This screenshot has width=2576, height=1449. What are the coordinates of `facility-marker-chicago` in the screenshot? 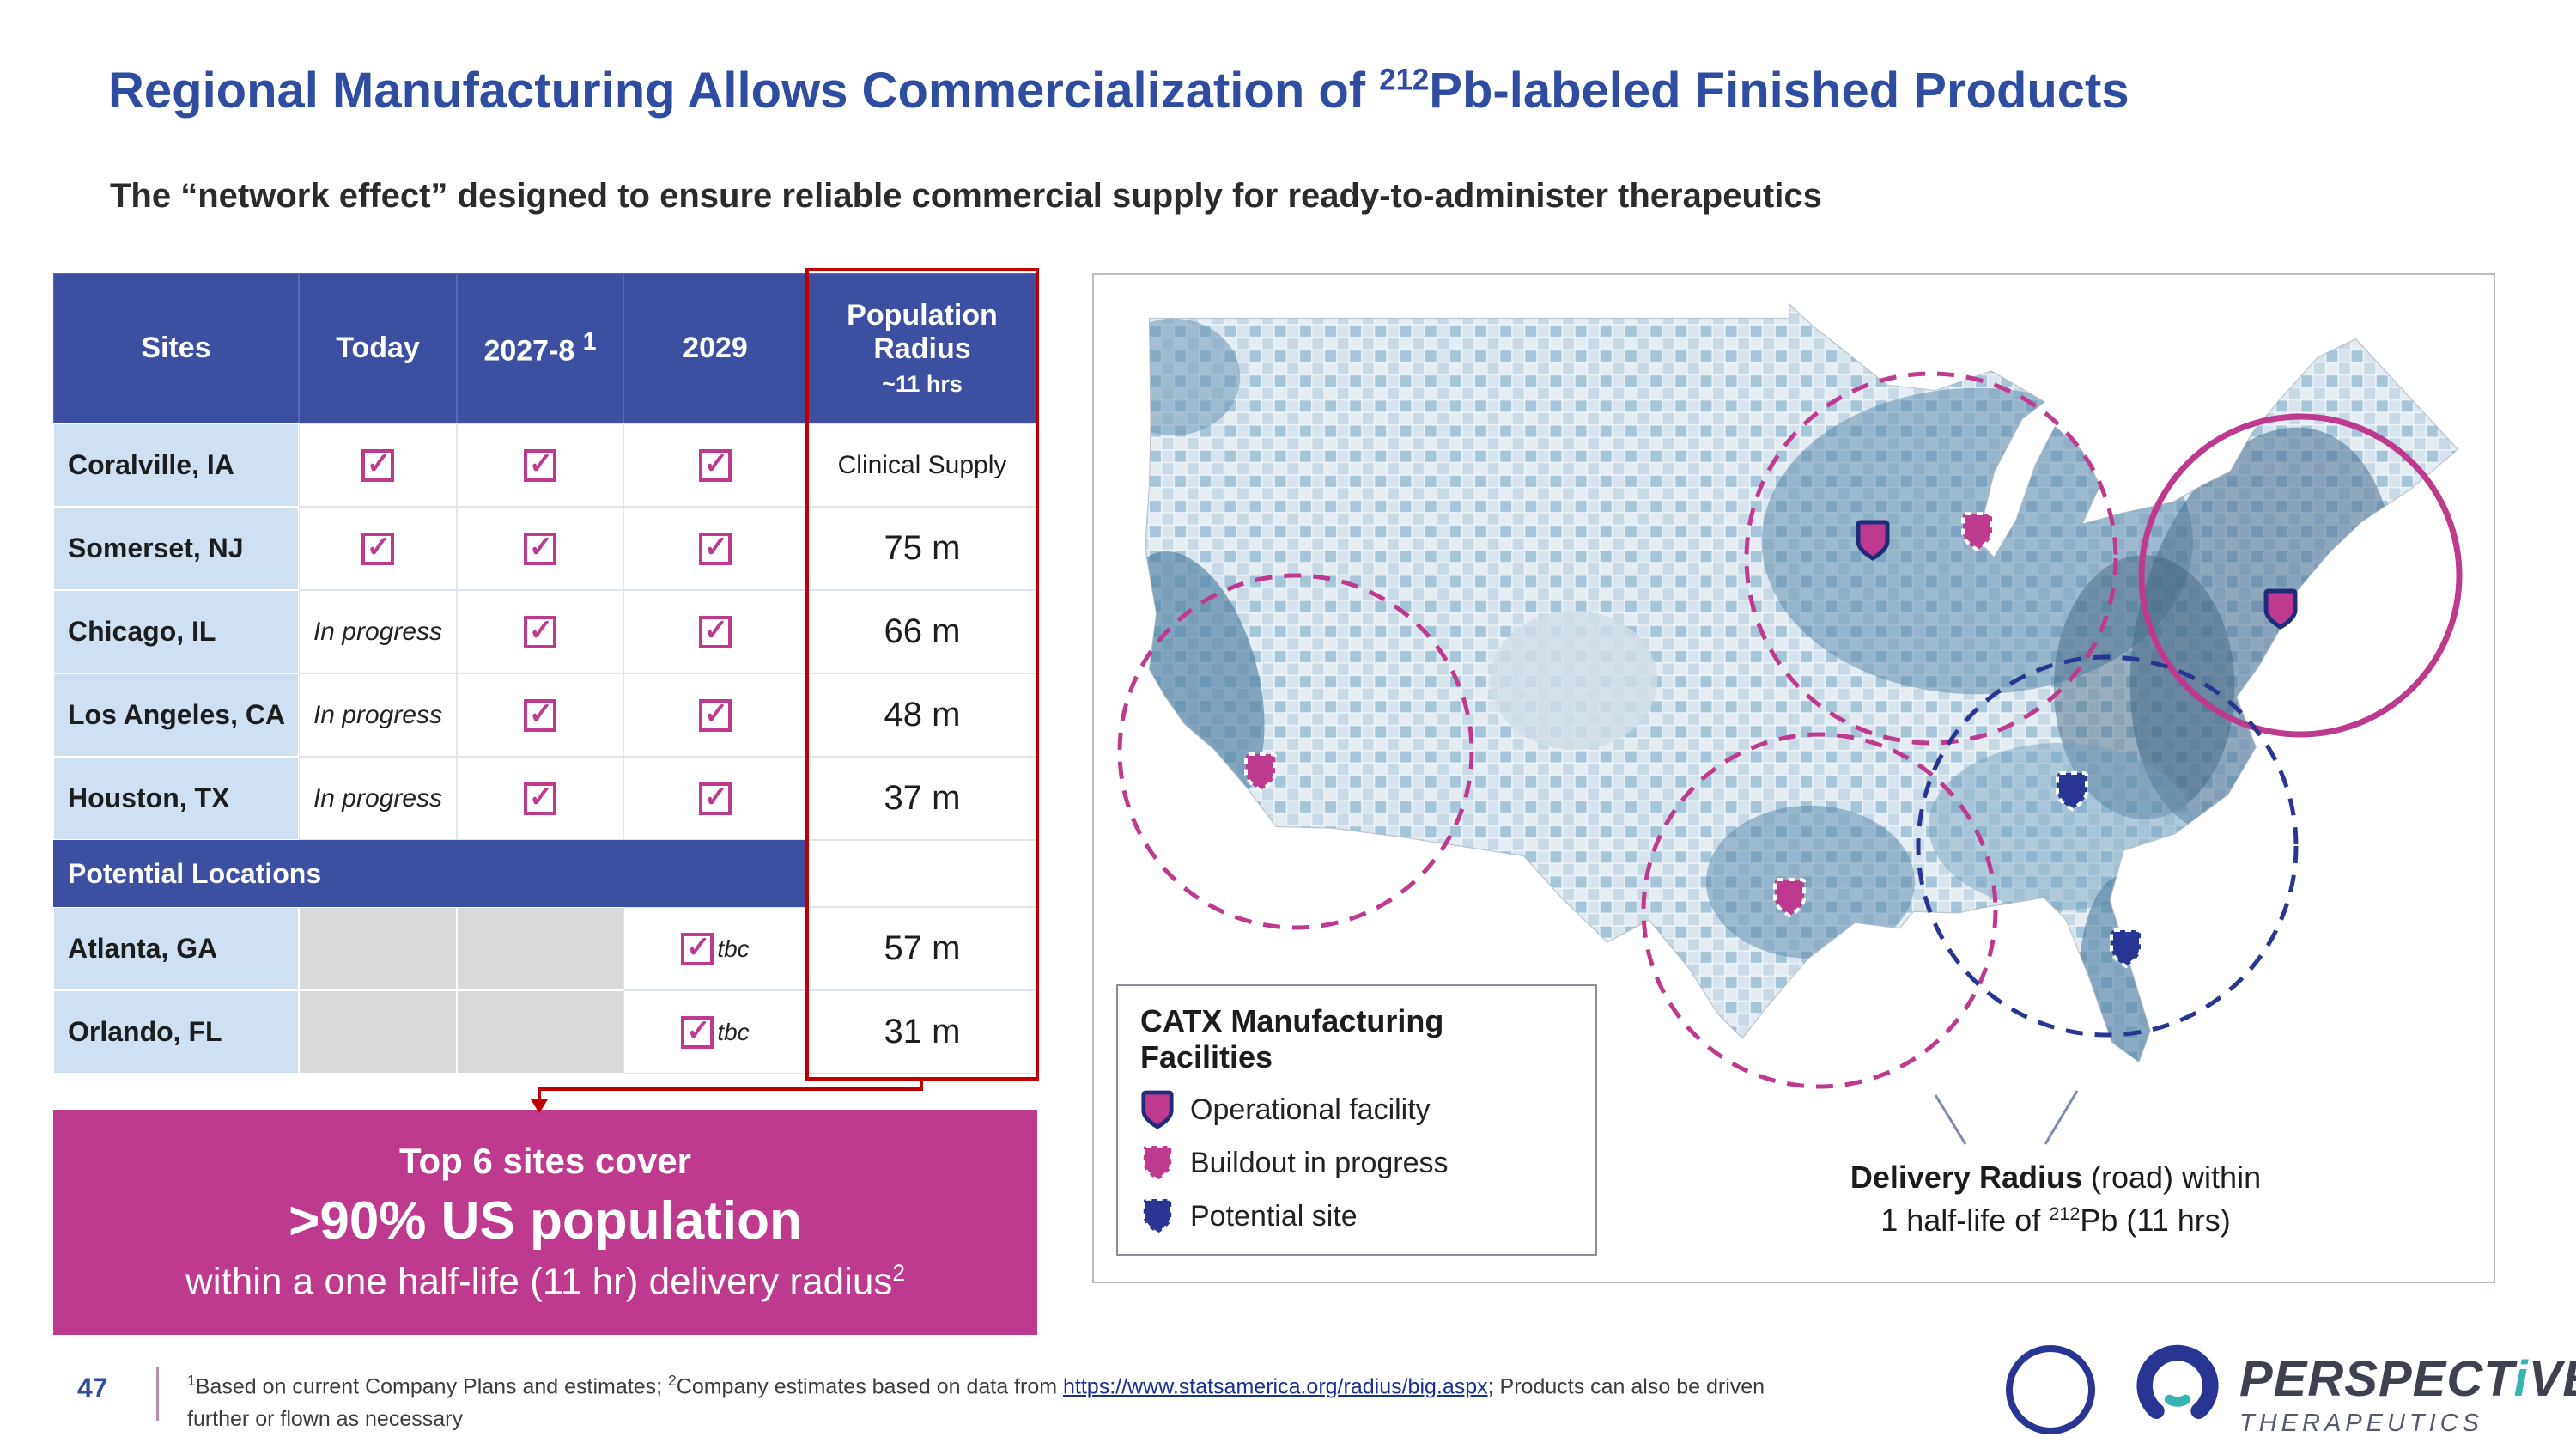 It's located at (1977, 531).